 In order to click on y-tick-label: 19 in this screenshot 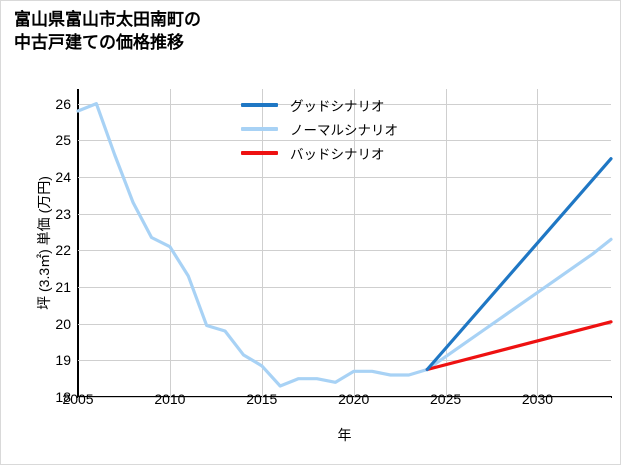, I will do `click(63, 360)`.